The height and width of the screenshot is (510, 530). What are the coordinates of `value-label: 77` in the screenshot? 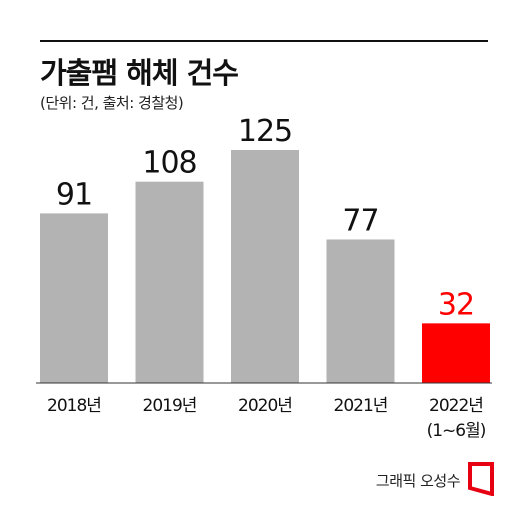 It's located at (360, 220).